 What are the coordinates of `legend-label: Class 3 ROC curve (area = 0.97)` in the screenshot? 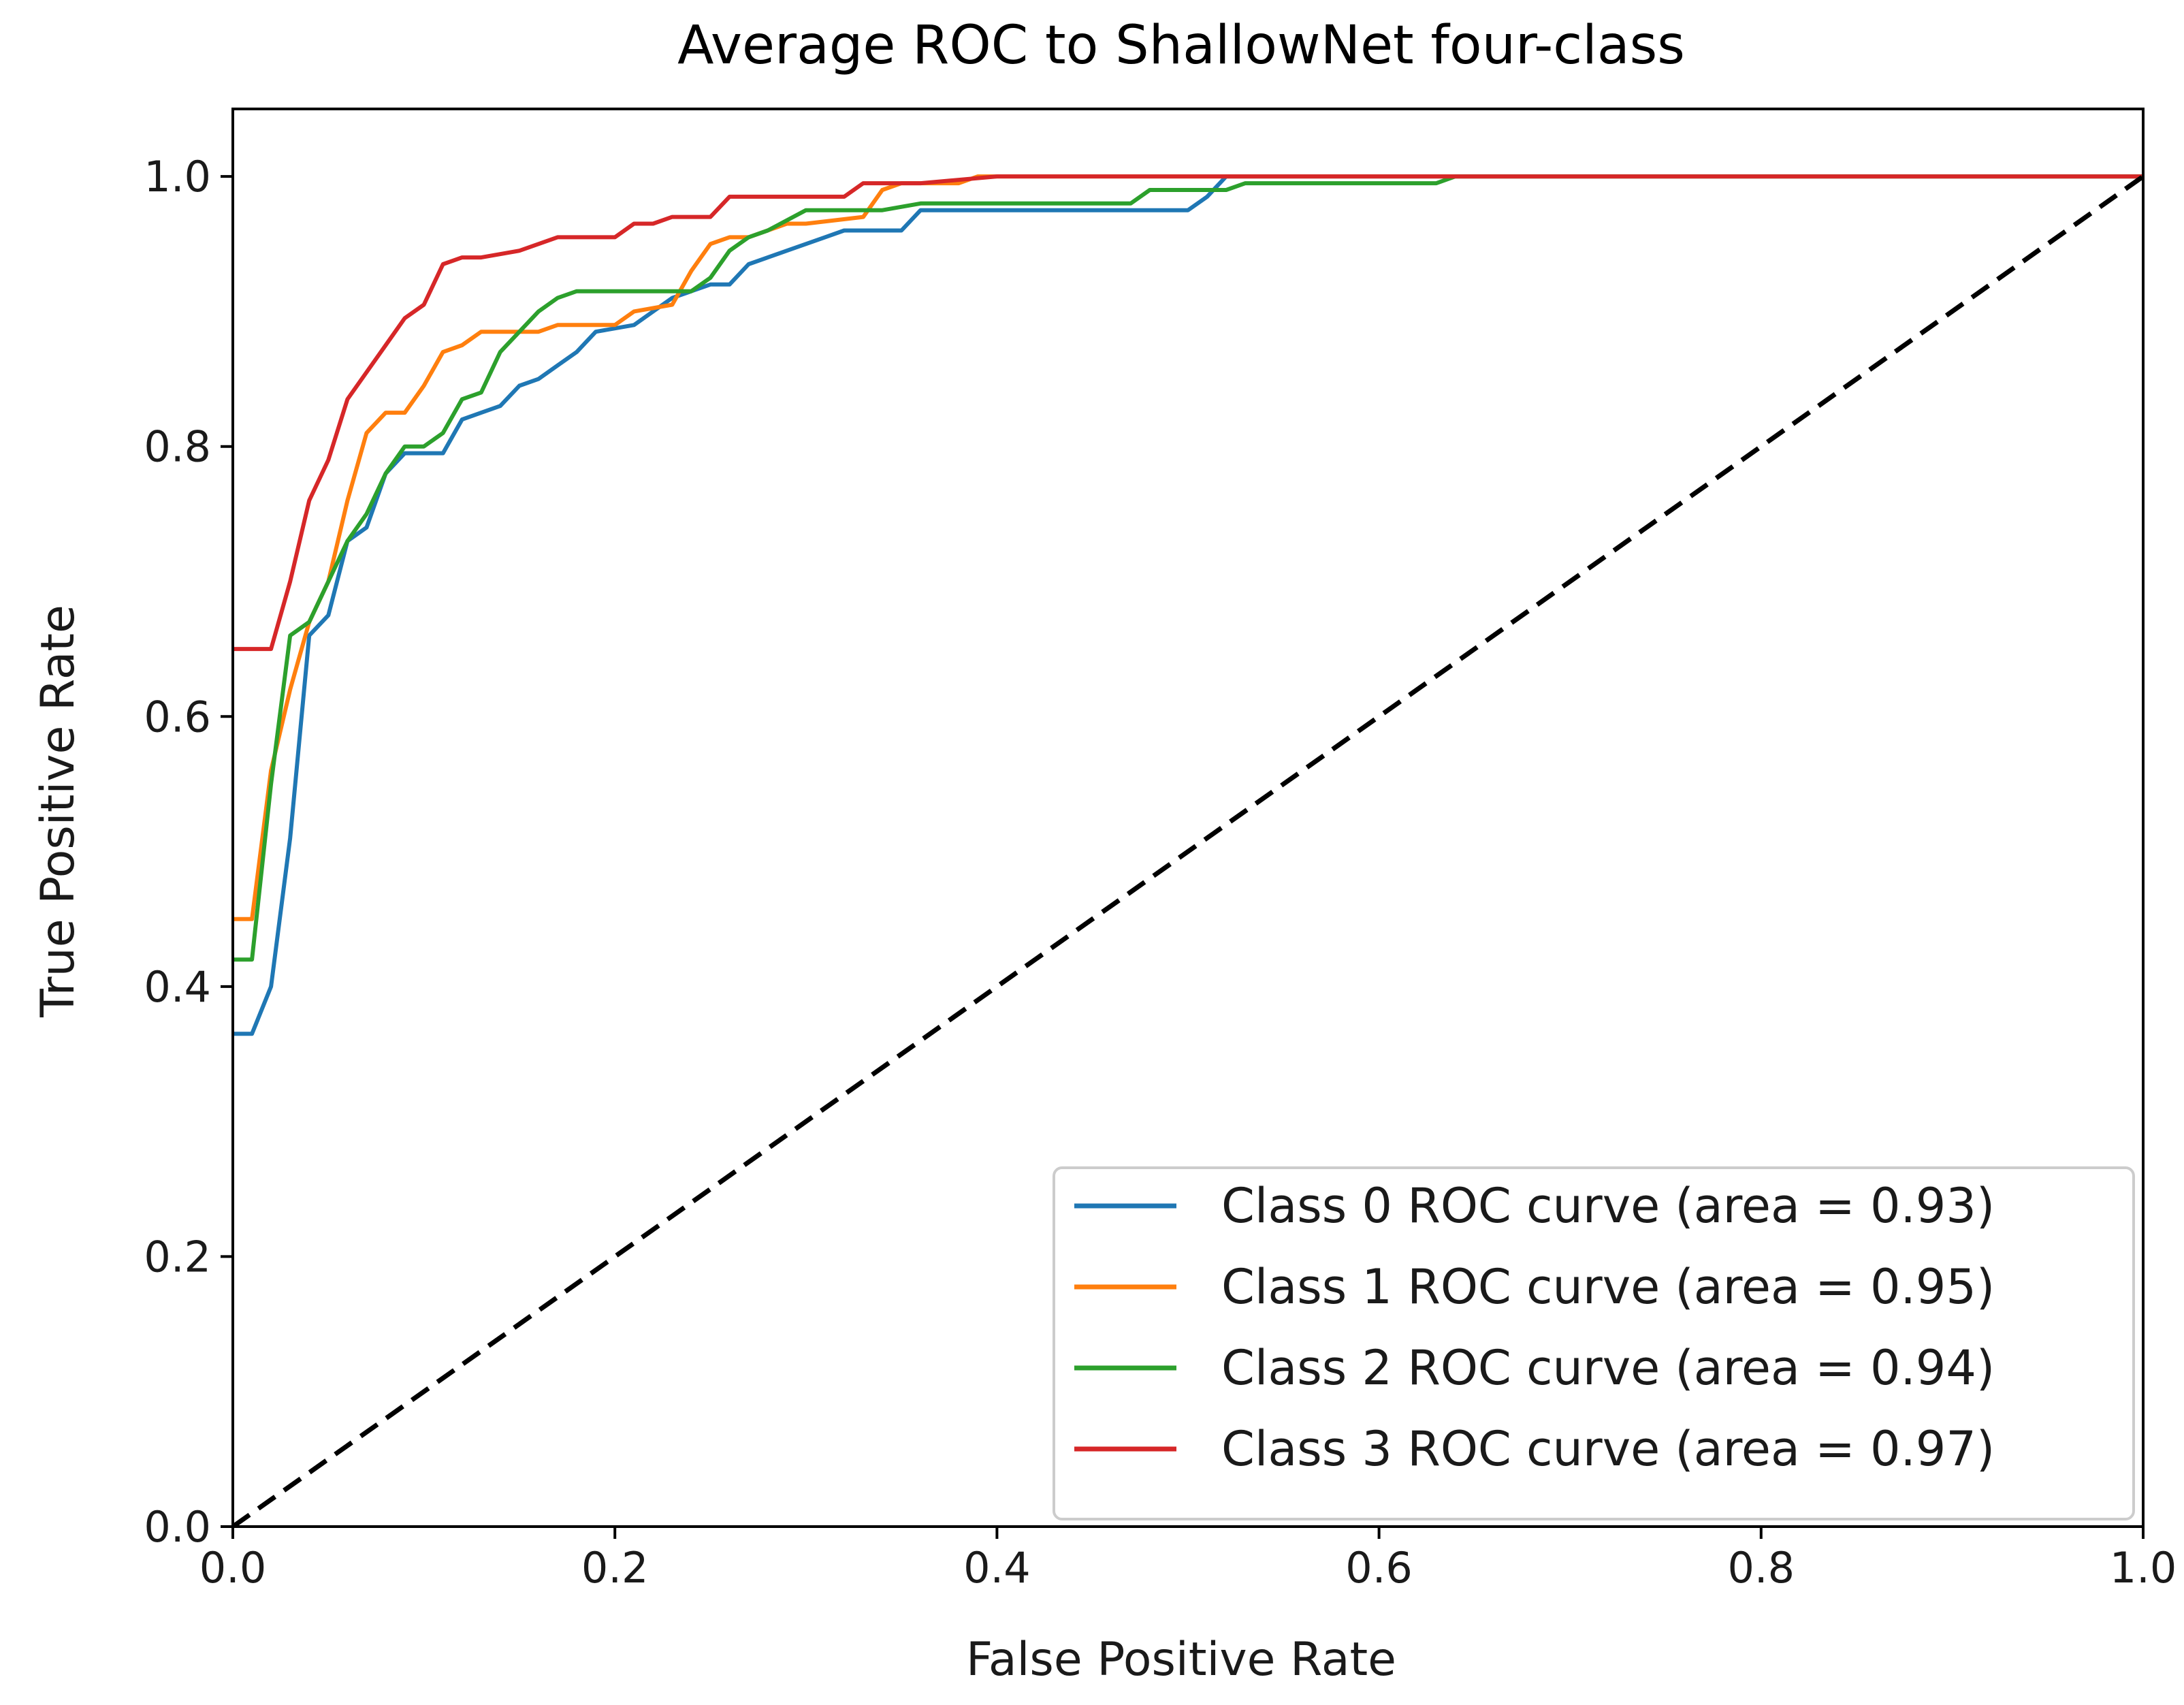 It's located at (1608, 1449).